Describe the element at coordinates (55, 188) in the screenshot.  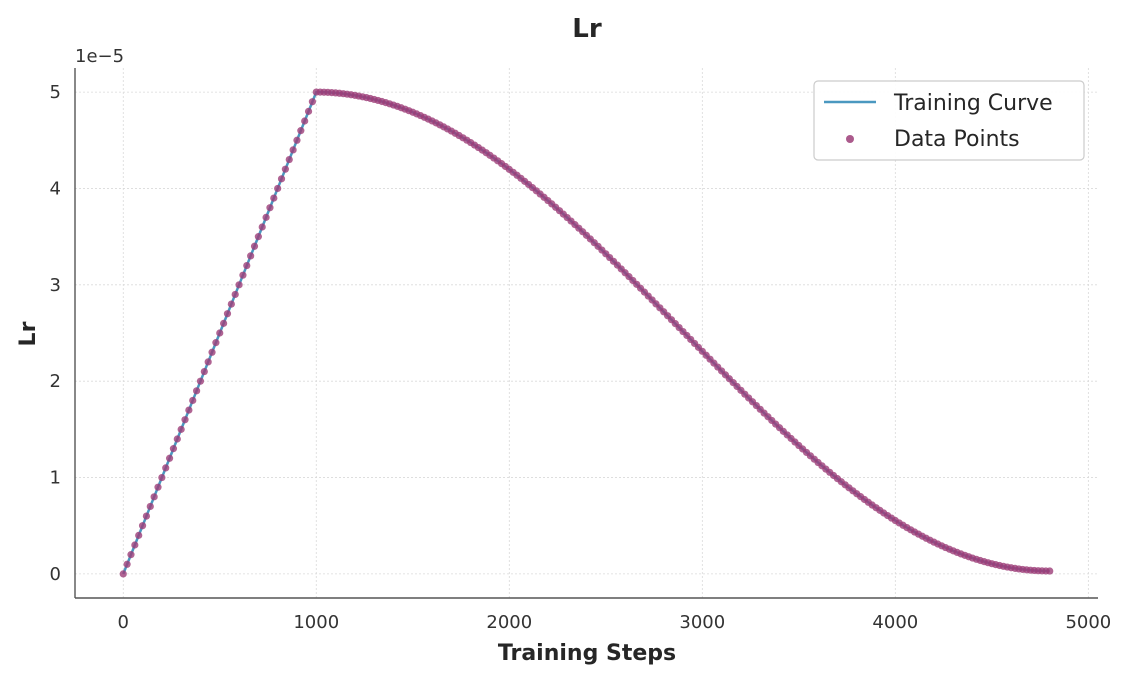
I see `y-tick-label: 4` at that location.